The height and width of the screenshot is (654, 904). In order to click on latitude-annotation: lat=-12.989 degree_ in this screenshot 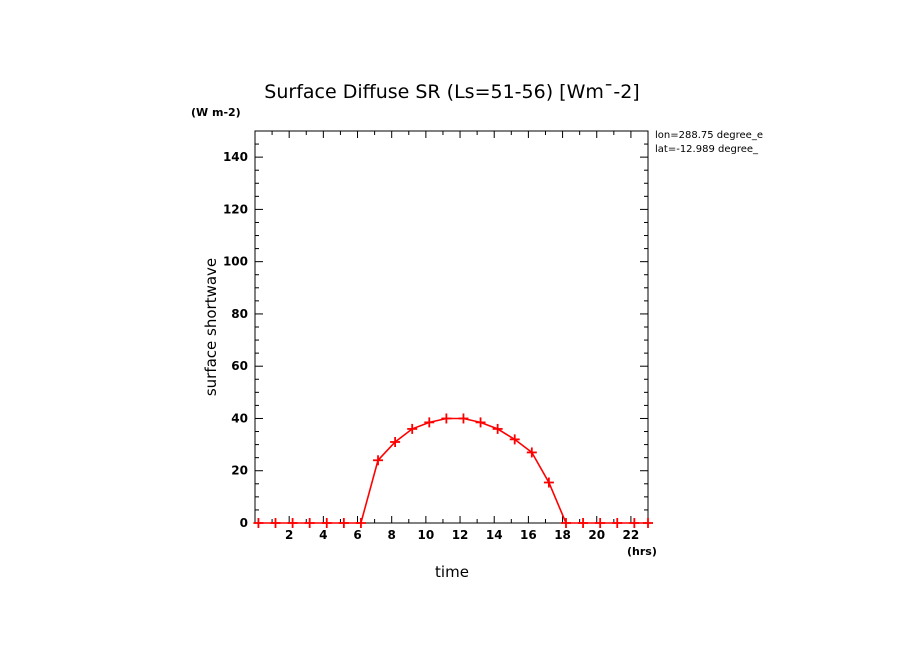, I will do `click(707, 149)`.